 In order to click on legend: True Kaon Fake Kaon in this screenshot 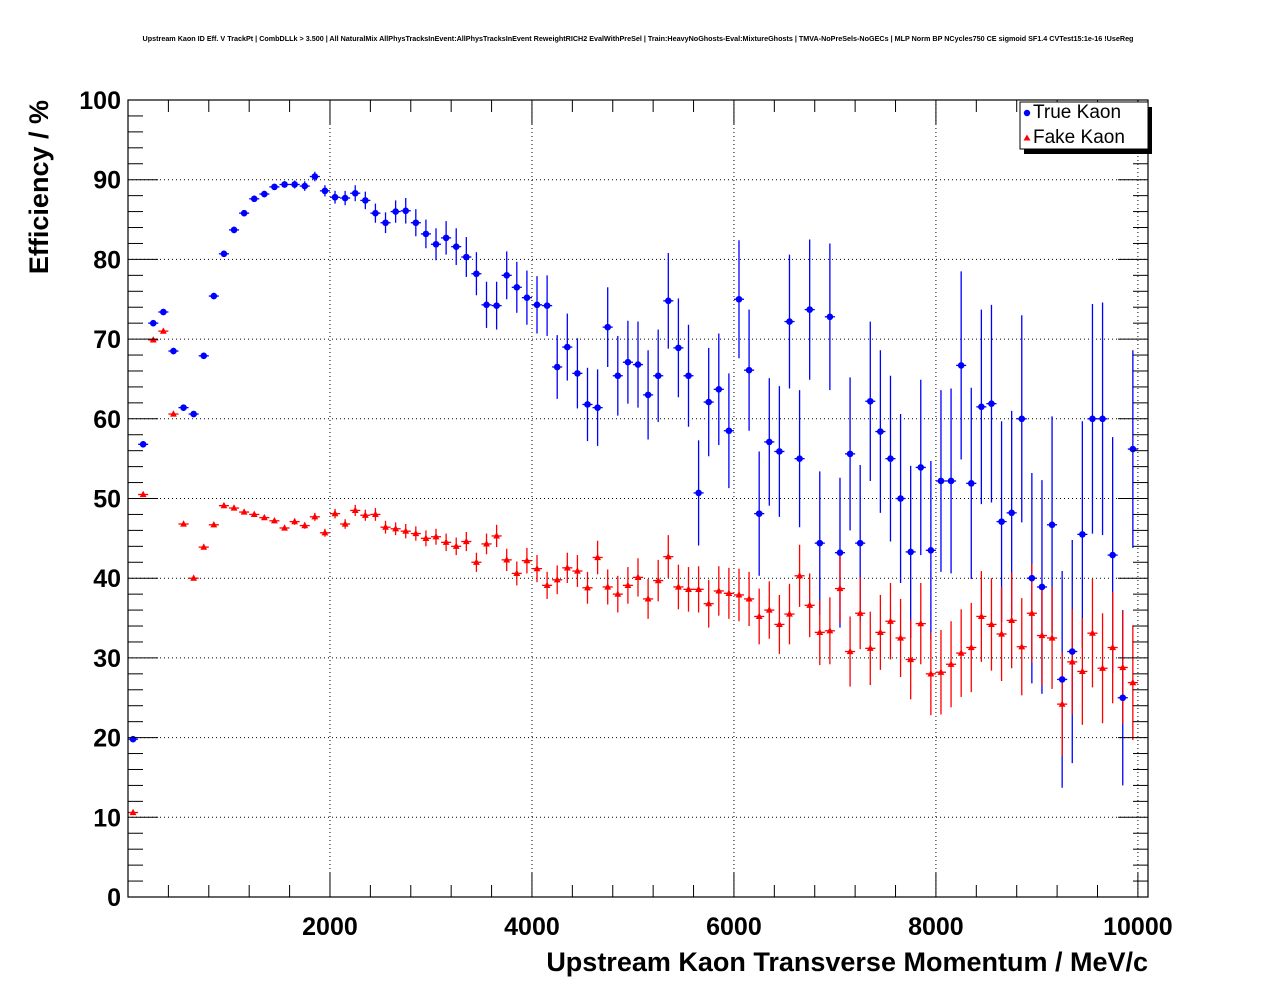, I will do `click(1085, 127)`.